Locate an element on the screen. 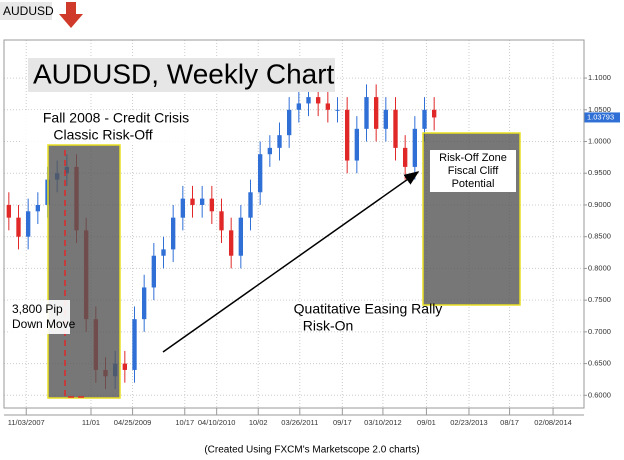  x-tick-label: 10/17 is located at coordinates (184, 422).